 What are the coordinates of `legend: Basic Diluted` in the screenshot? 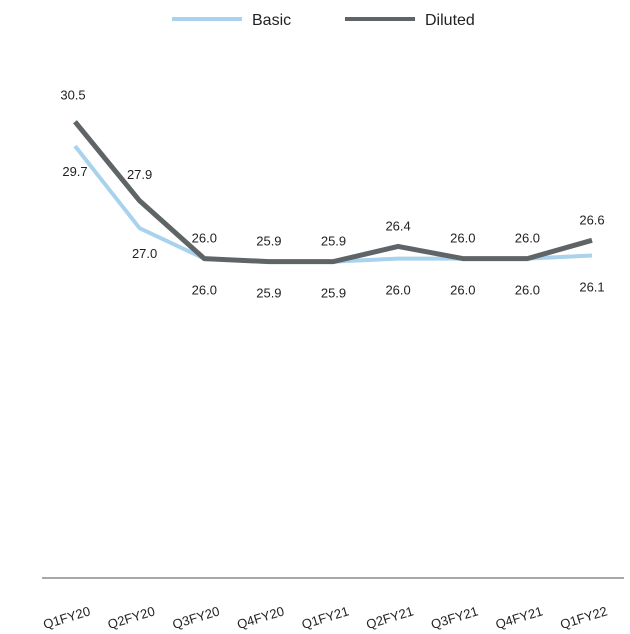 It's located at (323, 20).